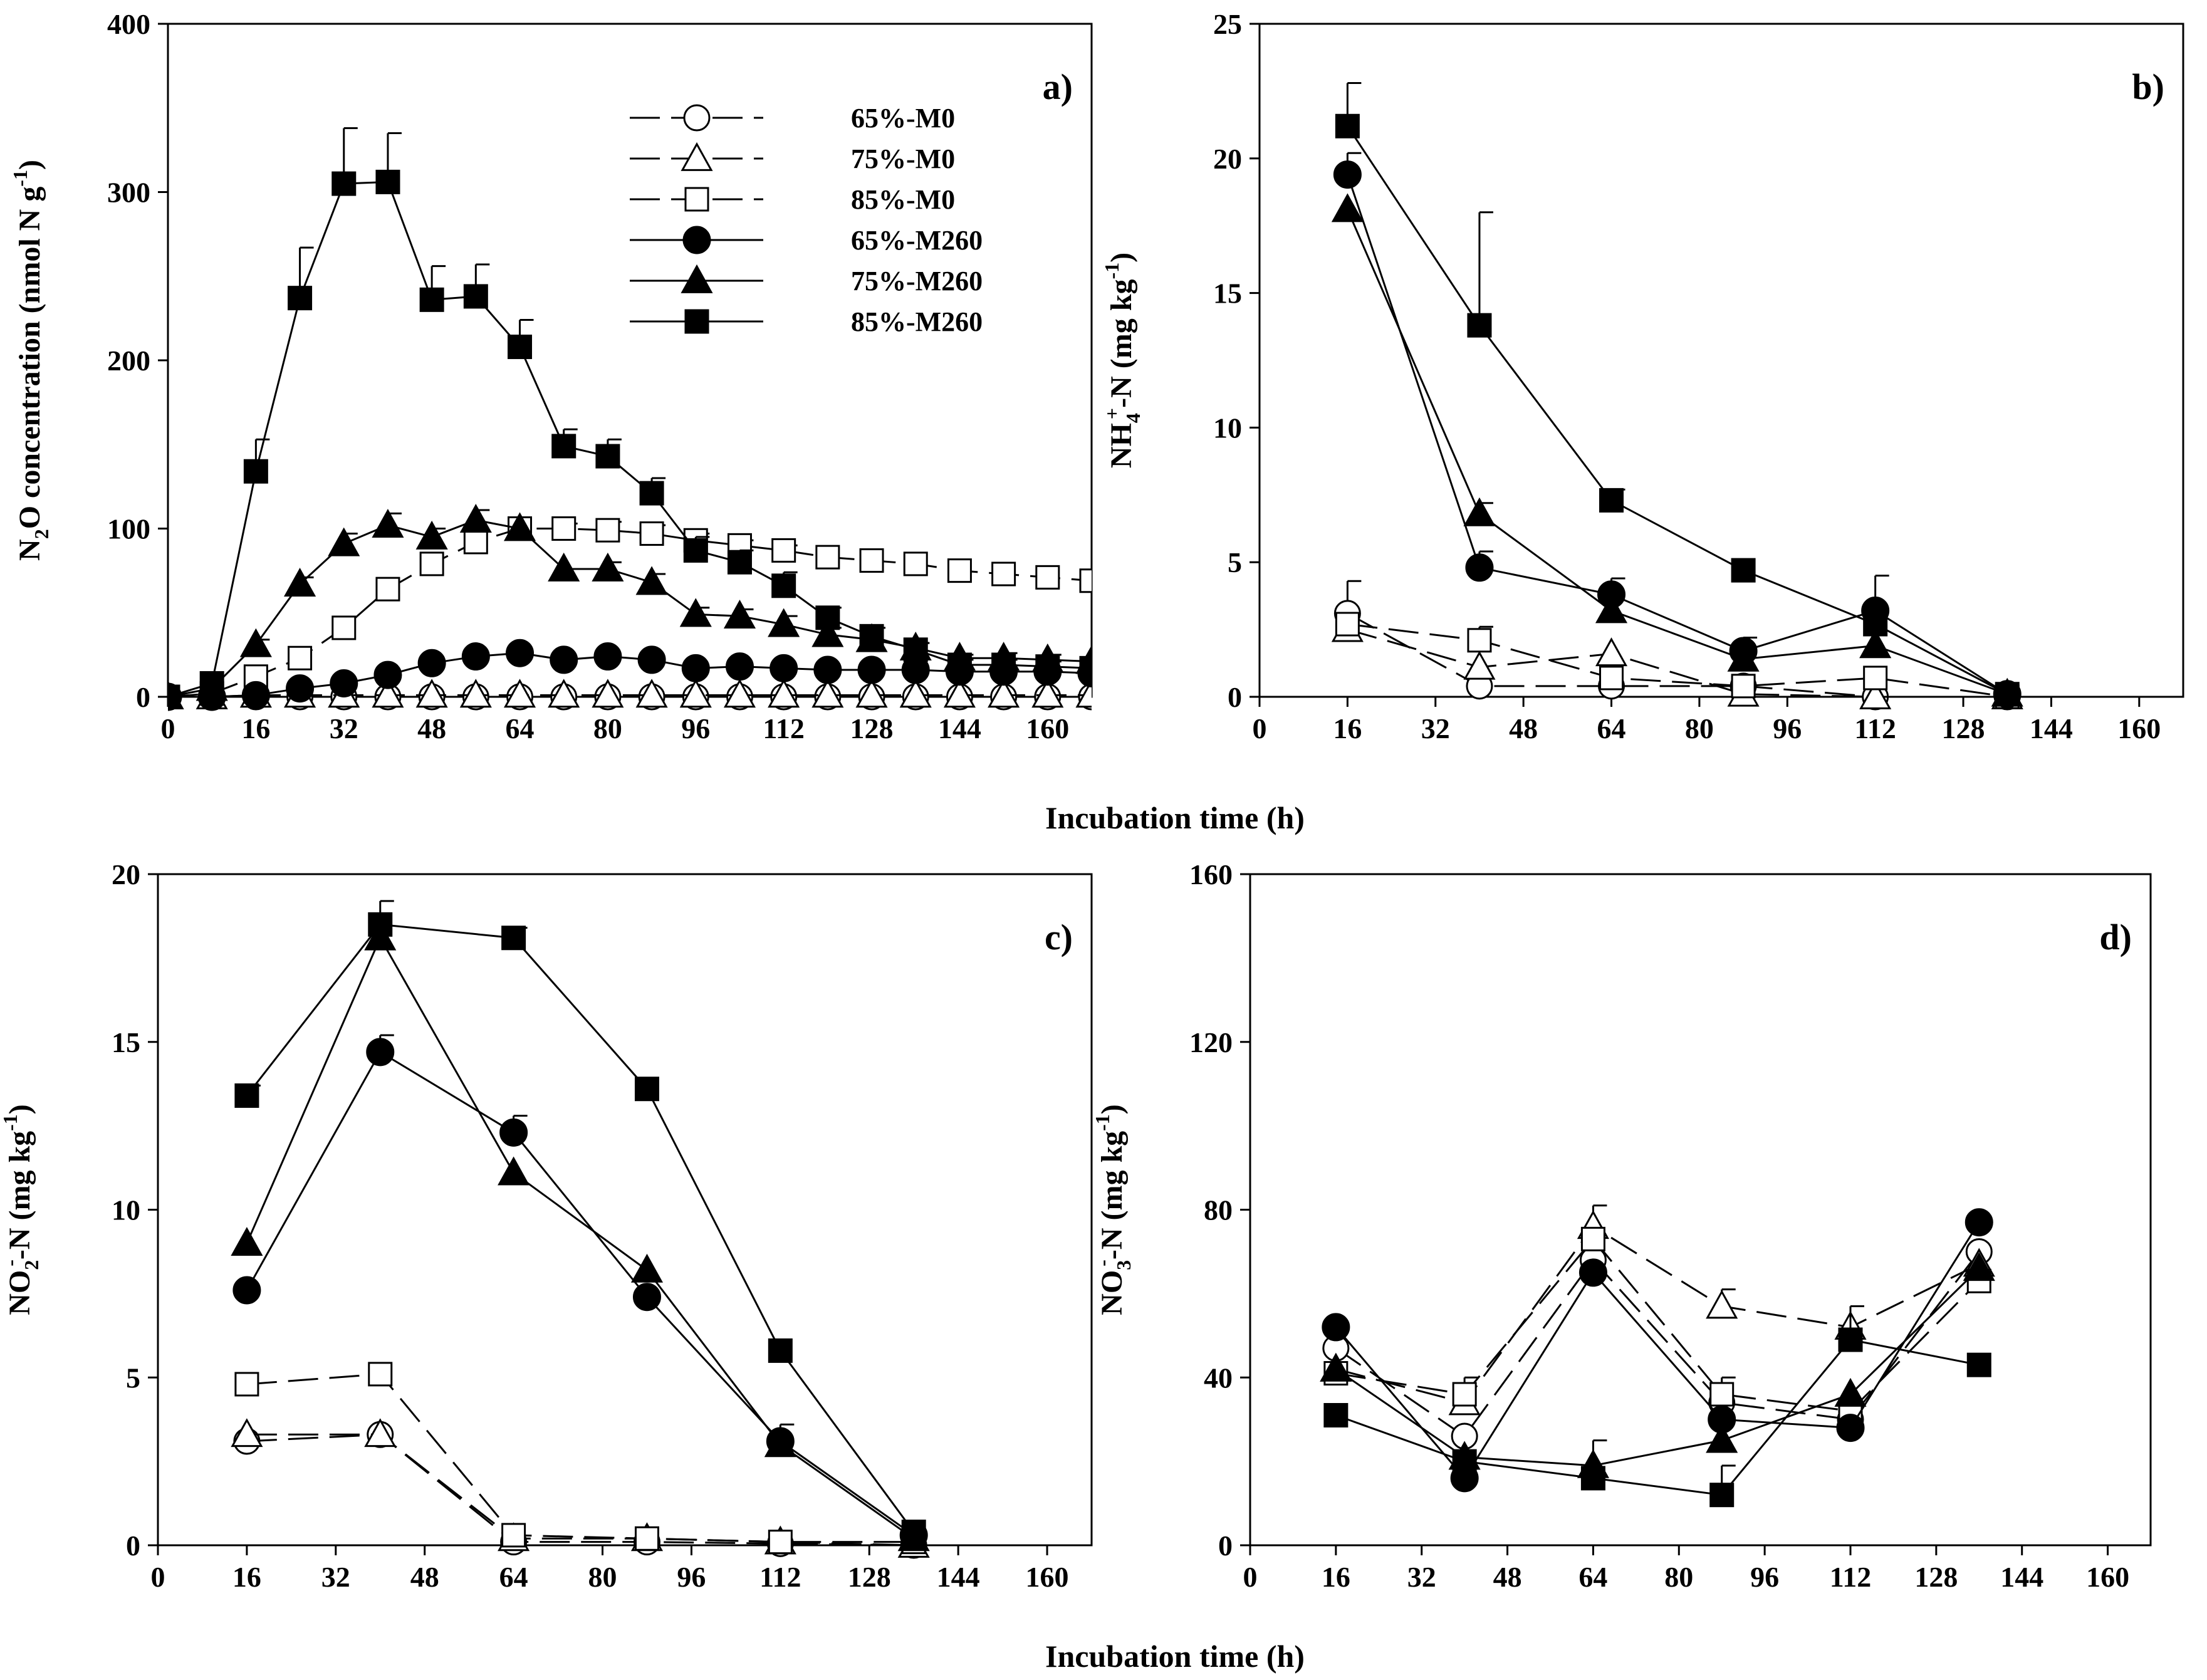 The height and width of the screenshot is (1680, 2207). I want to click on y-axis-label: NO3--N (mg kg-1), so click(1113, 1210).